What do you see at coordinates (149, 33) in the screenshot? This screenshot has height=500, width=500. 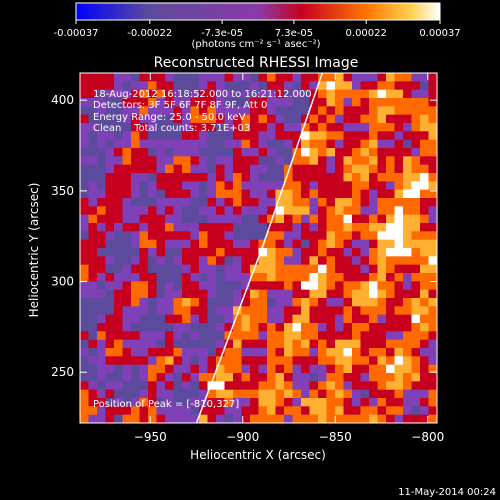 I see `colorbar-tick-label: -0.00022` at bounding box center [149, 33].